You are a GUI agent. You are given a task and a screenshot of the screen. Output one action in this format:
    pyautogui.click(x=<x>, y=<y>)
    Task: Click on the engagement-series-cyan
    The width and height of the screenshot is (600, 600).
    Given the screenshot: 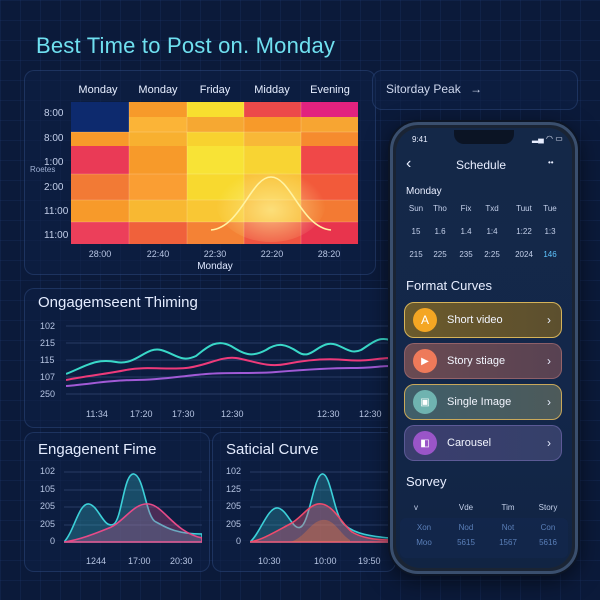 What is the action you would take?
    pyautogui.click(x=228, y=356)
    